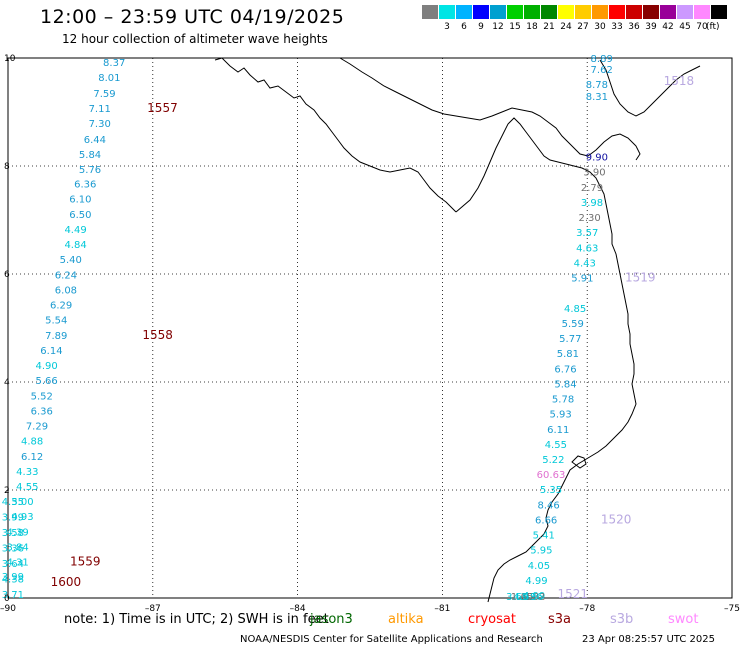  What do you see at coordinates (551, 490) in the screenshot?
I see `wave-height-label: 5.35` at bounding box center [551, 490].